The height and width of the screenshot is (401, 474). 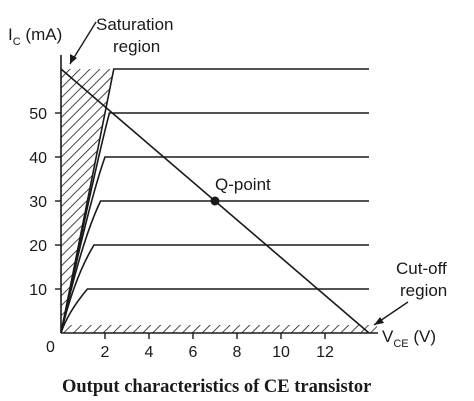 I want to click on cutoff-annotation-line1: Cut-off, so click(x=421, y=268).